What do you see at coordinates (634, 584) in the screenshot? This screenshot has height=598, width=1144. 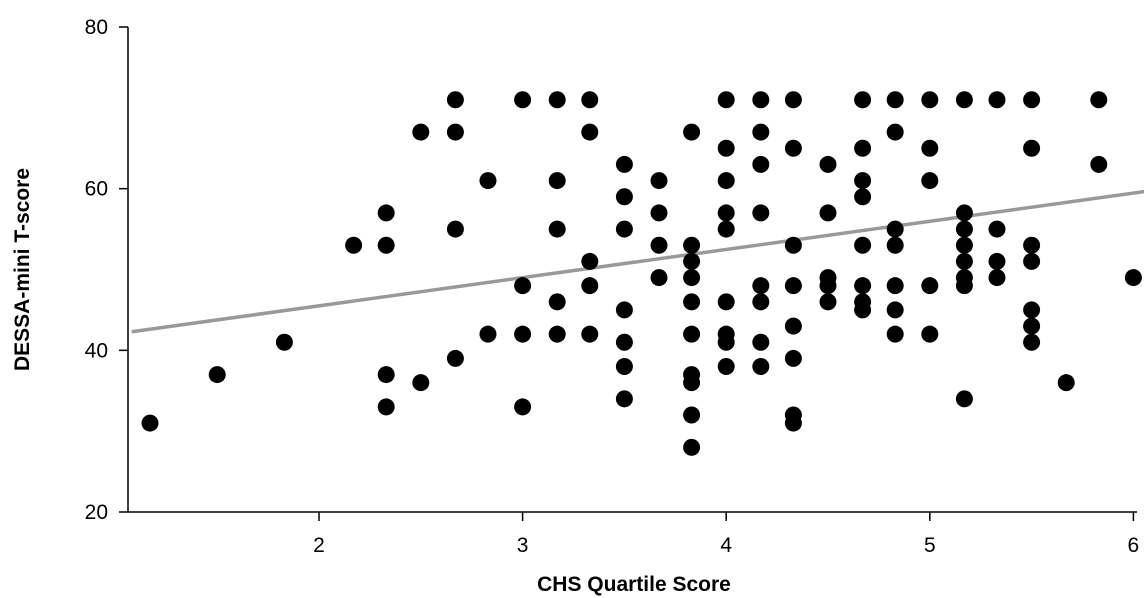 I see `x-axis-title: CHS Quartile Score` at bounding box center [634, 584].